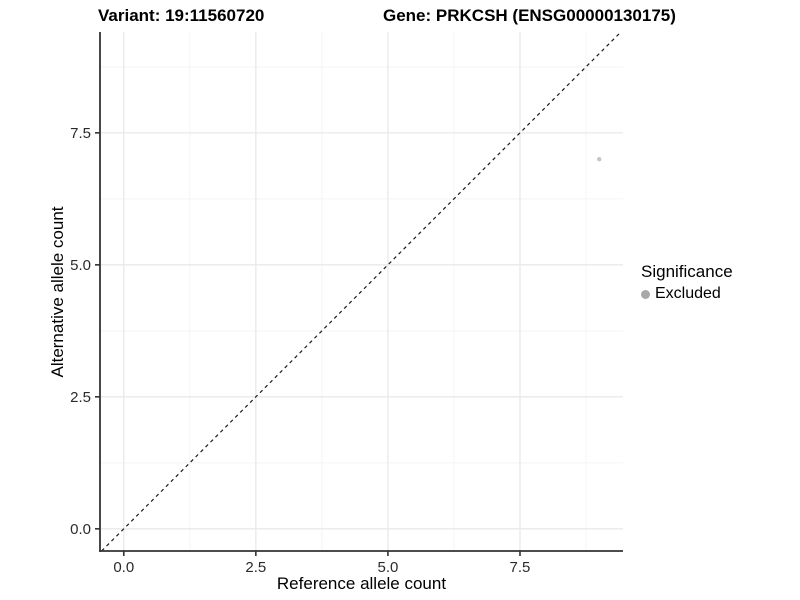  What do you see at coordinates (687, 271) in the screenshot?
I see `legend-title: Significance` at bounding box center [687, 271].